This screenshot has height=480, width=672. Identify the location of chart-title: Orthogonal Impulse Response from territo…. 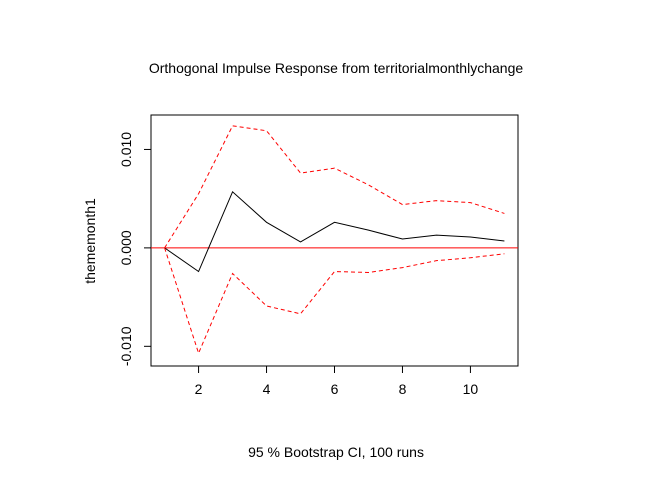
(336, 68).